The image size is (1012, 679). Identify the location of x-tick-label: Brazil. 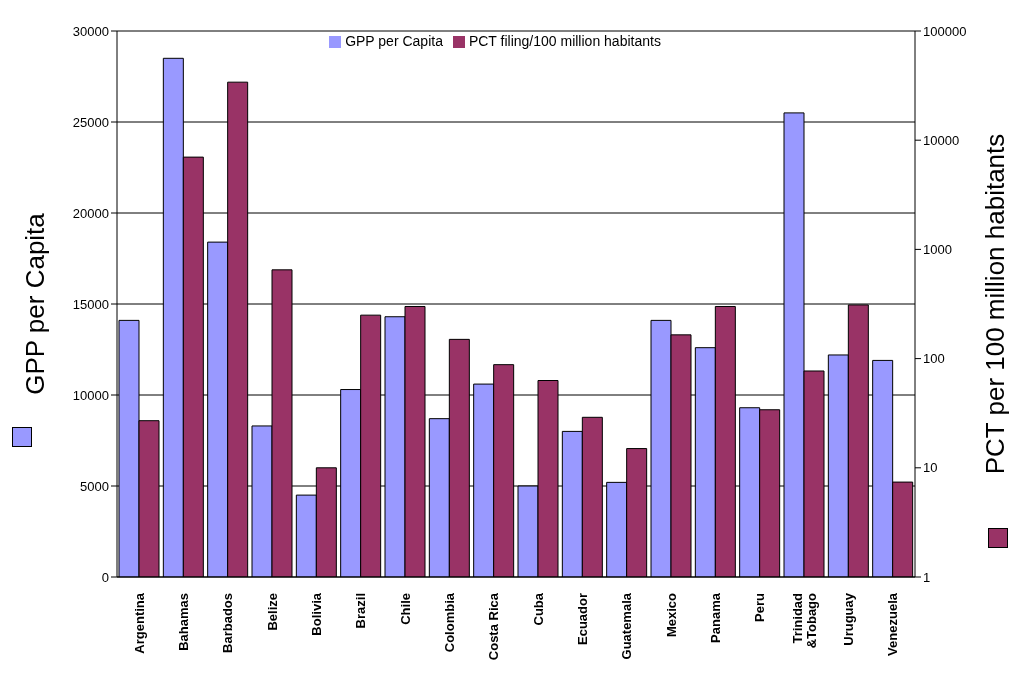
(361, 611).